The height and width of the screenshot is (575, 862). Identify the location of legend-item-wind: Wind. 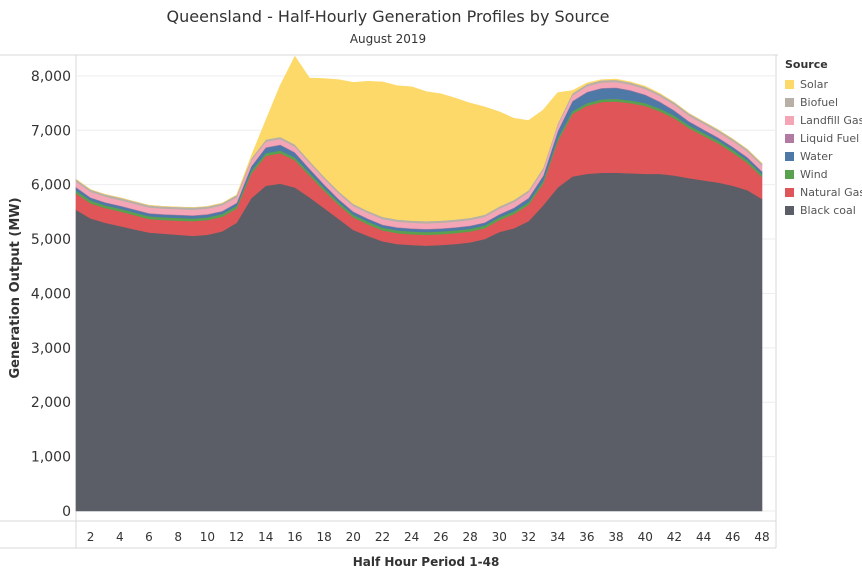
(823, 174).